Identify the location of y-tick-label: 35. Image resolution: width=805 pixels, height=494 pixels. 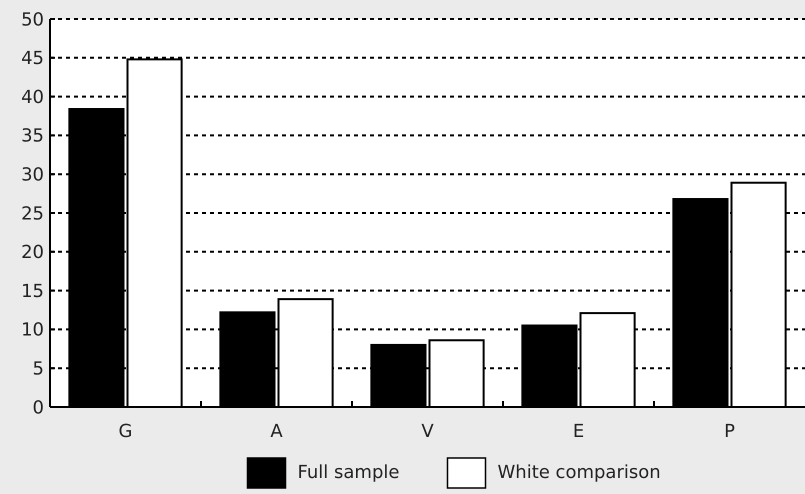
(32, 136).